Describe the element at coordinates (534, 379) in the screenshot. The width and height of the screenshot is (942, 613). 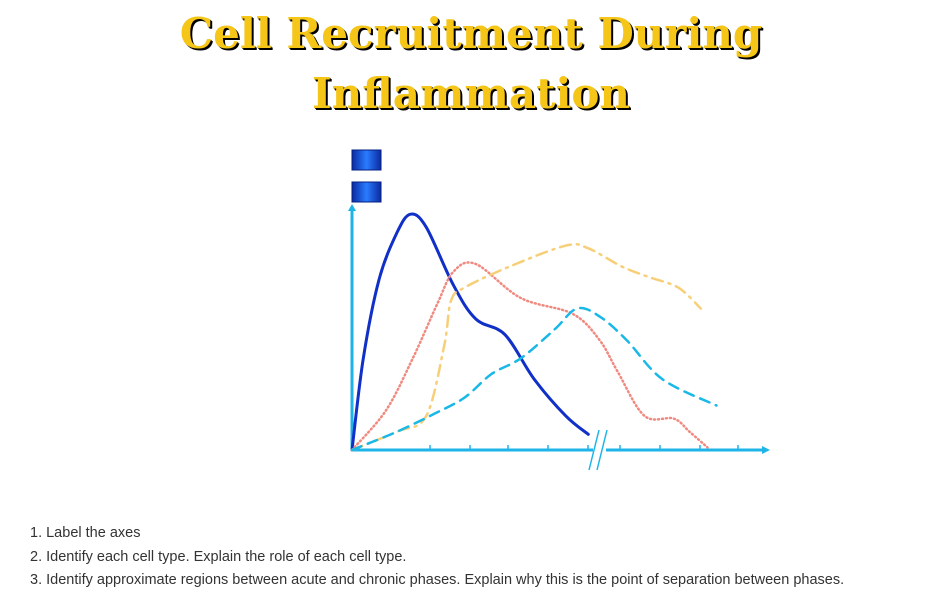
I see `series-line-dashed` at that location.